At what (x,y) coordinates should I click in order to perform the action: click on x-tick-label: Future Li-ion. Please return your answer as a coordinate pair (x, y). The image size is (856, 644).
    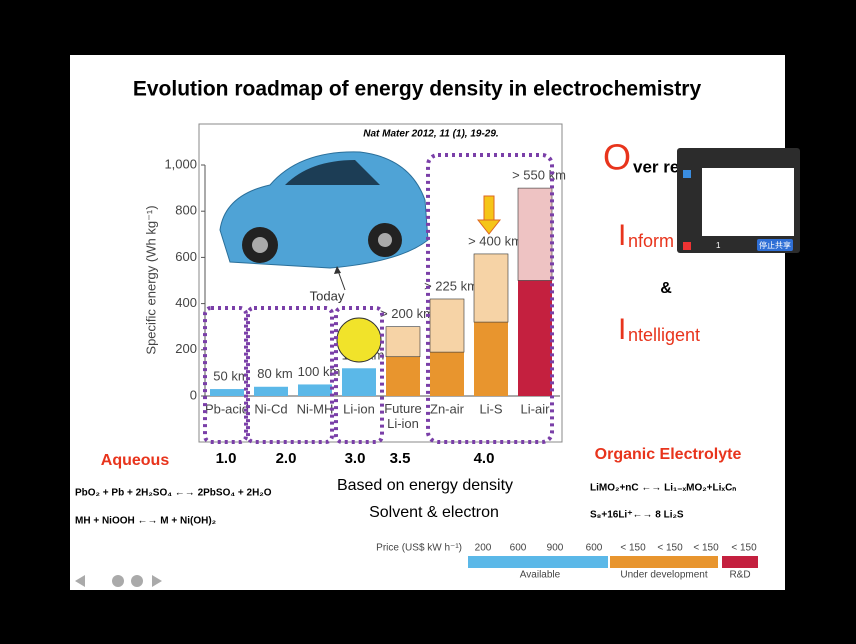
    Looking at the image, I should click on (403, 416).